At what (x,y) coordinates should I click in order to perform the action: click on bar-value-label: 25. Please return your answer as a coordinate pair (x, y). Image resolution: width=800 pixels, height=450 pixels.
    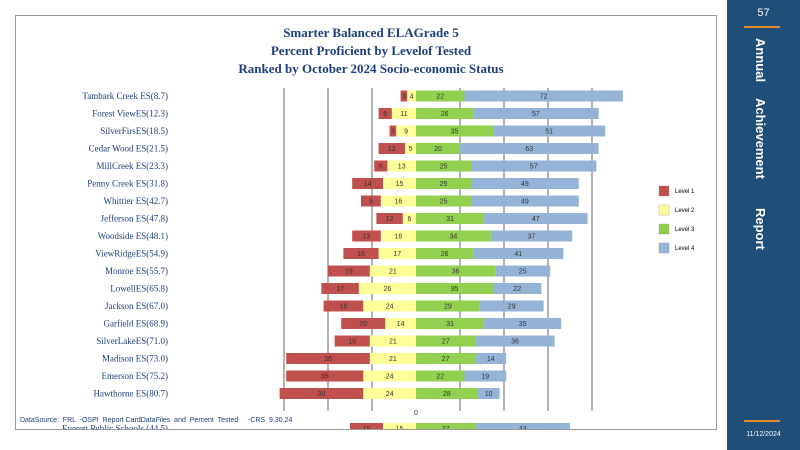
    Looking at the image, I should click on (444, 167).